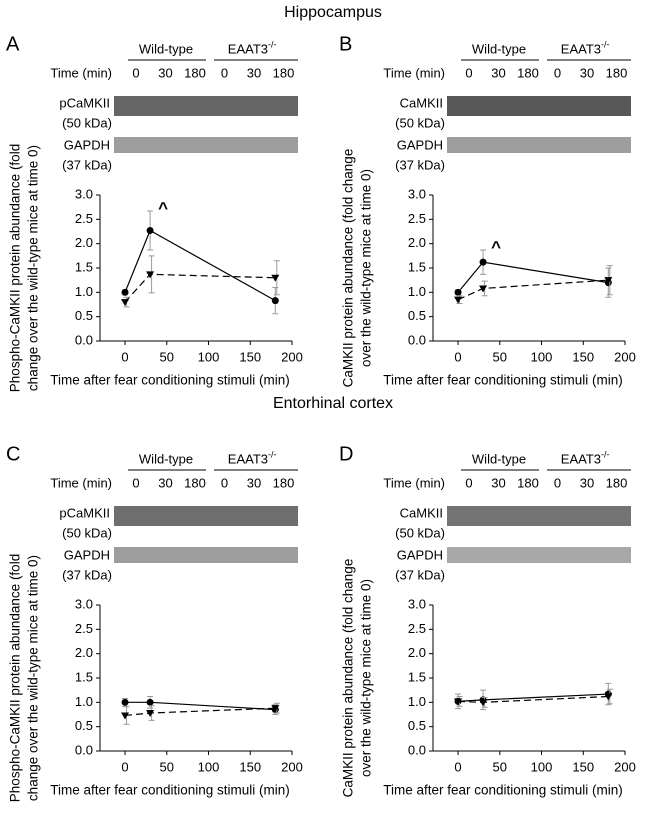 This screenshot has height=816, width=666. I want to click on x-tick-label: 50, so click(500, 766).